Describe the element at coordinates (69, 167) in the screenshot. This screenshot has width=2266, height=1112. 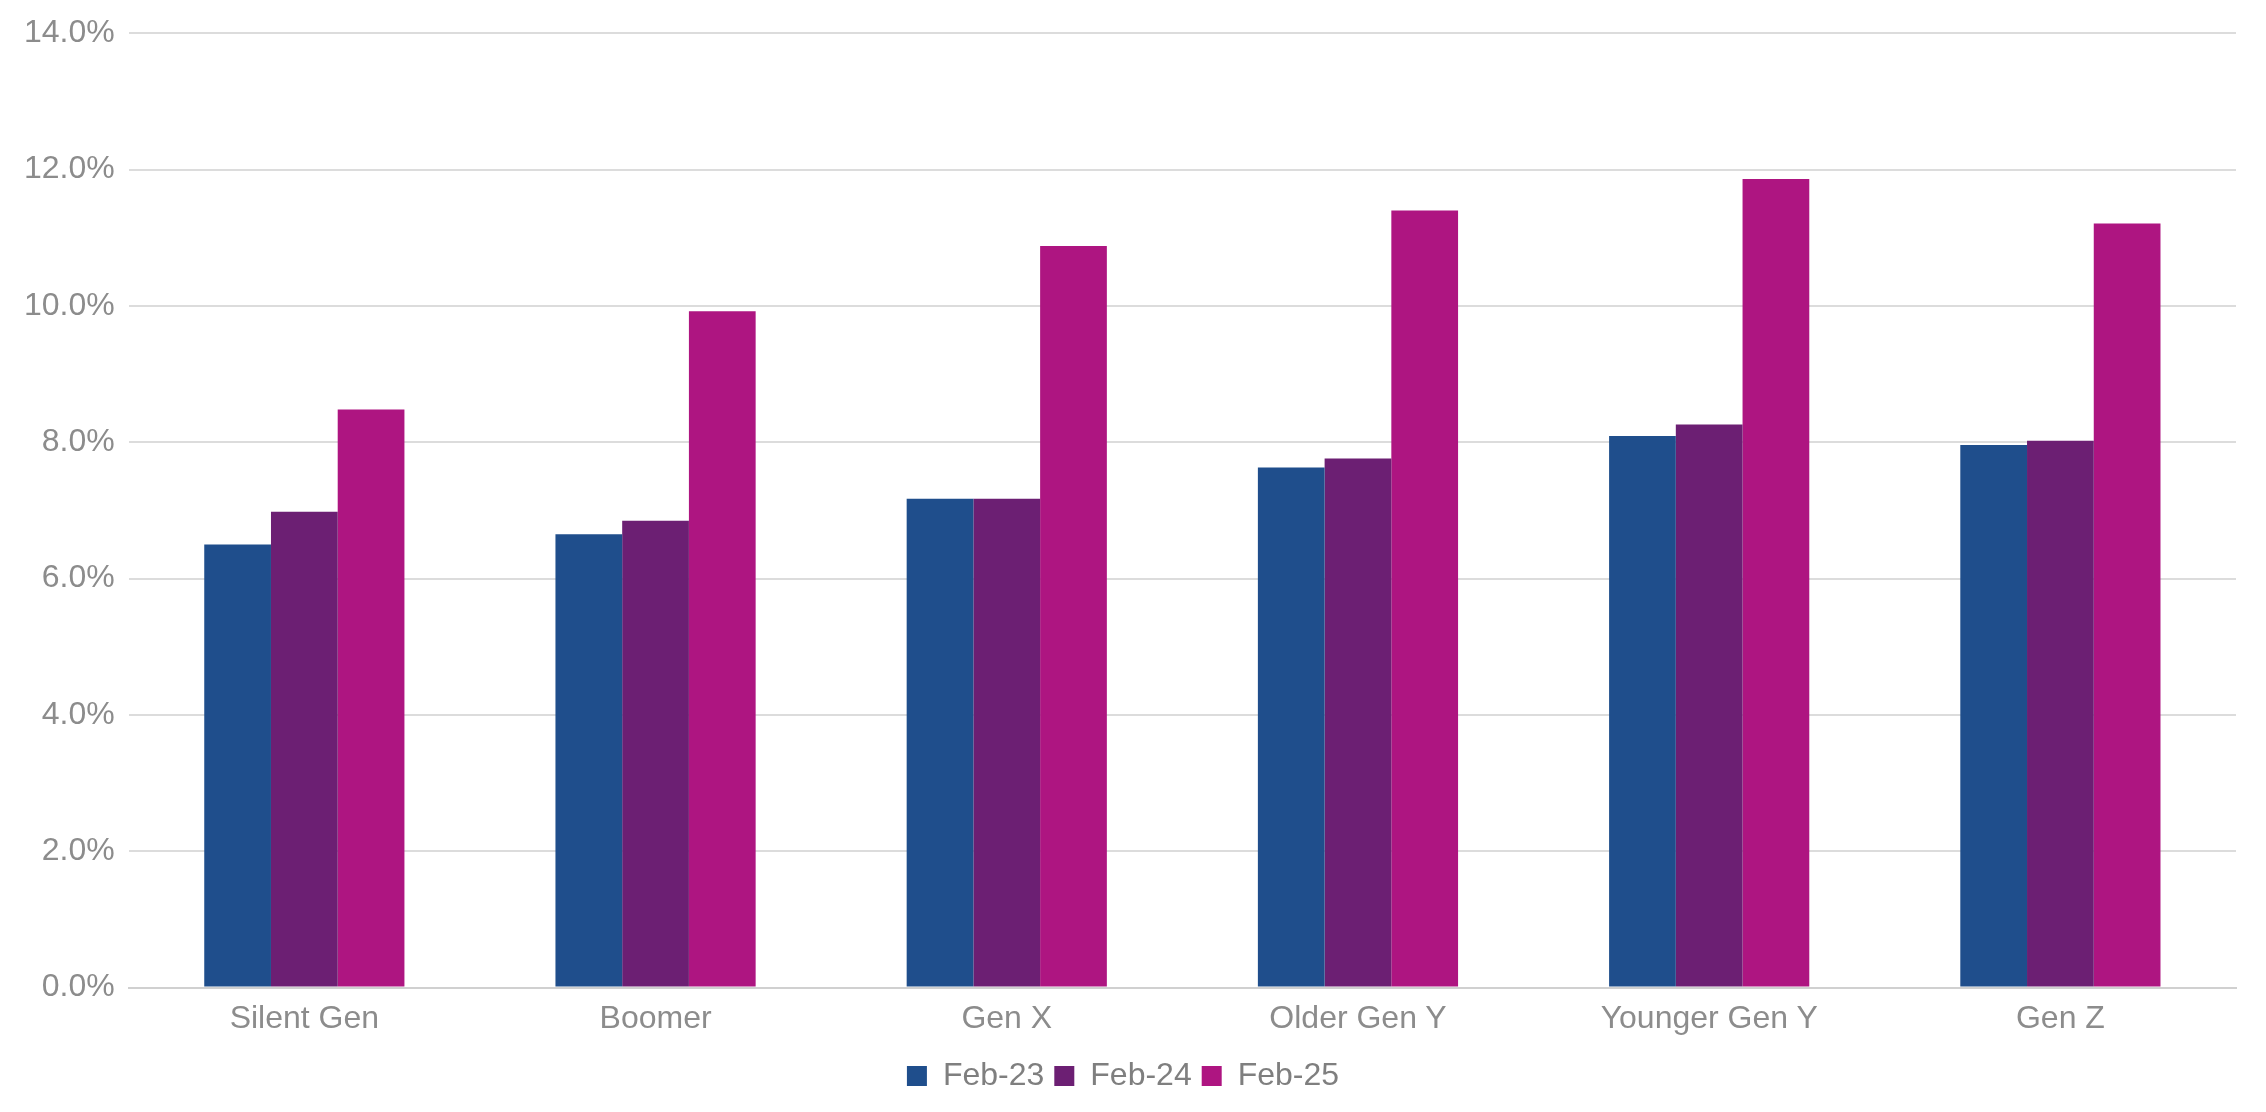
I see `y-tick-label: 12.0%` at that location.